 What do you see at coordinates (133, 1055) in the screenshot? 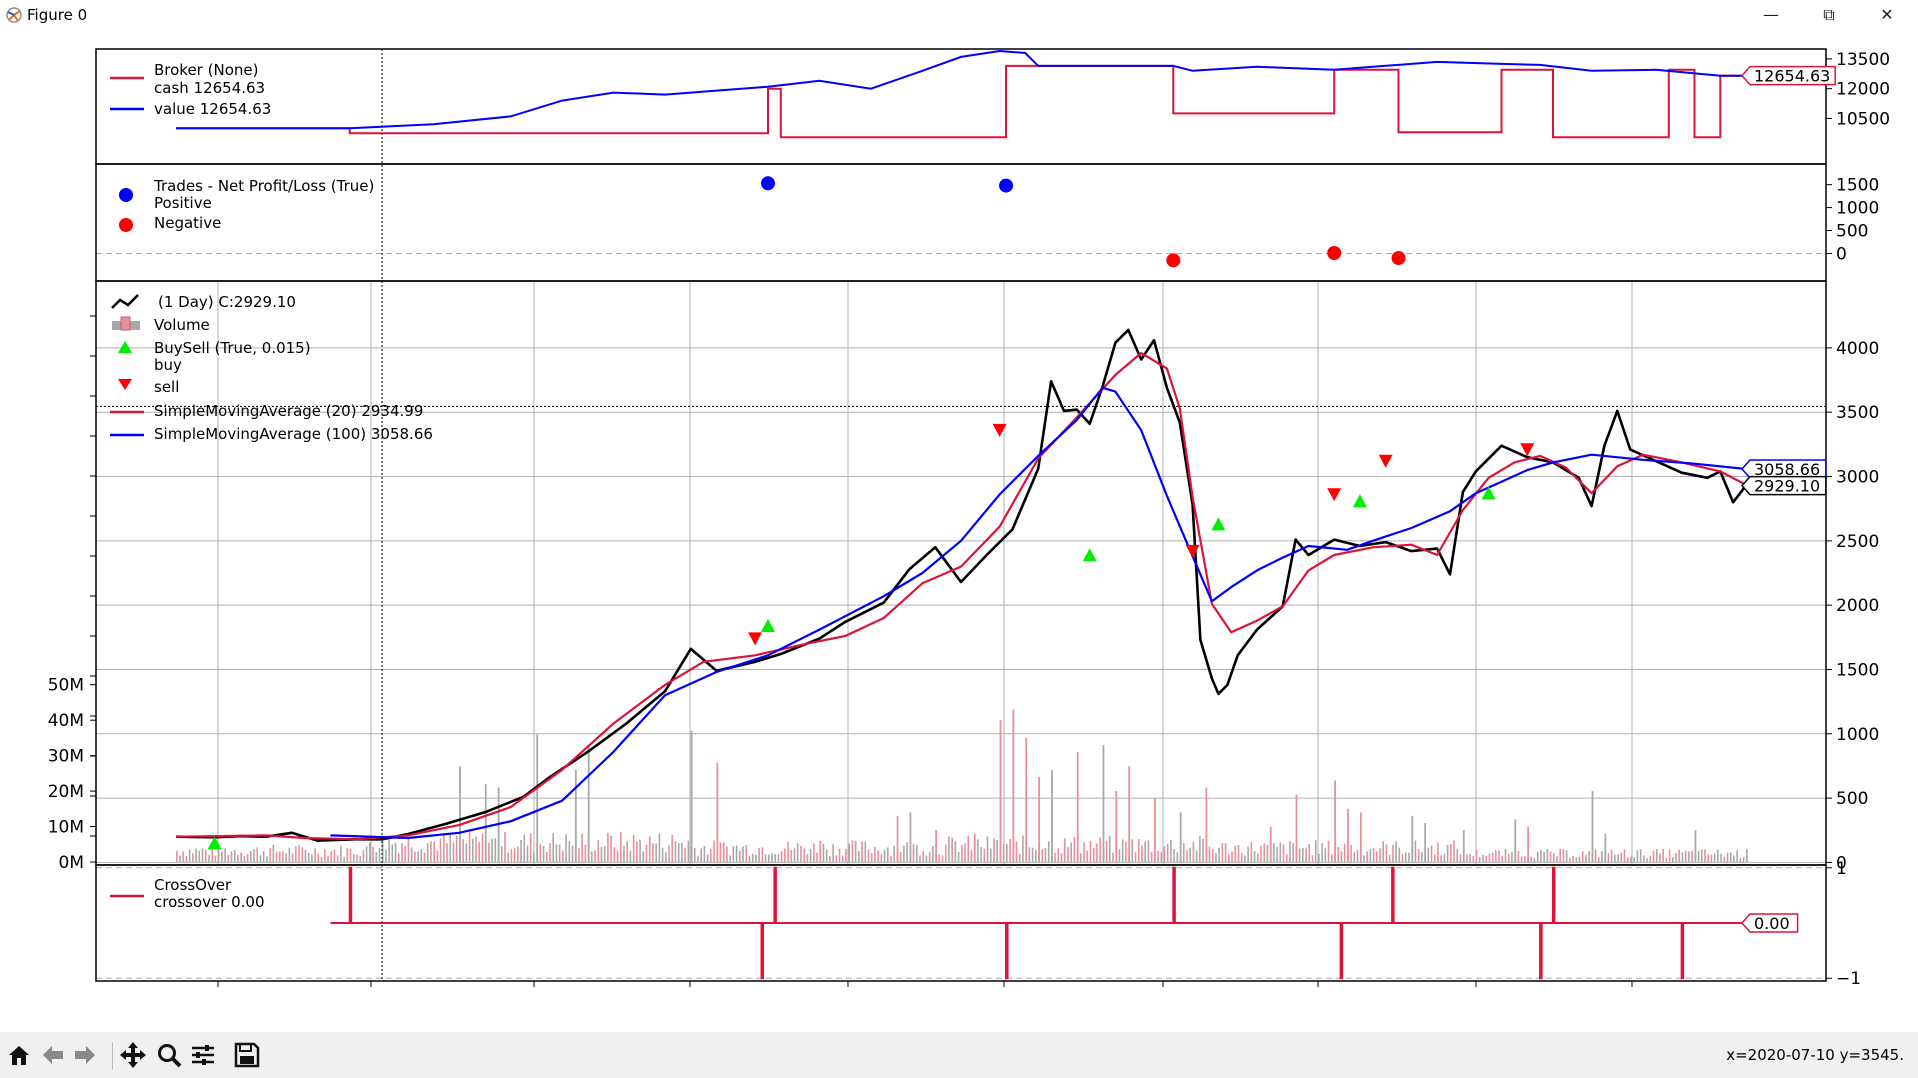
I see `pan-button` at bounding box center [133, 1055].